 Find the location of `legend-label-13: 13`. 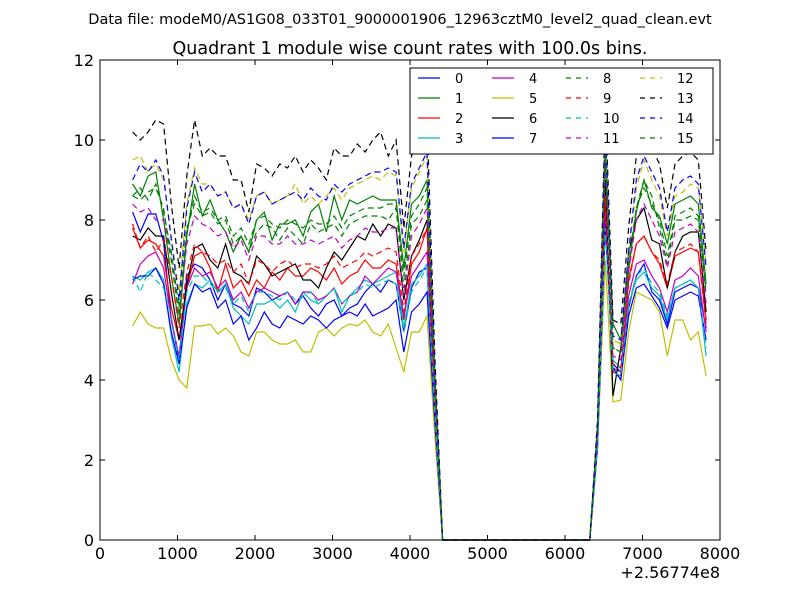

legend-label-13: 13 is located at coordinates (685, 99).